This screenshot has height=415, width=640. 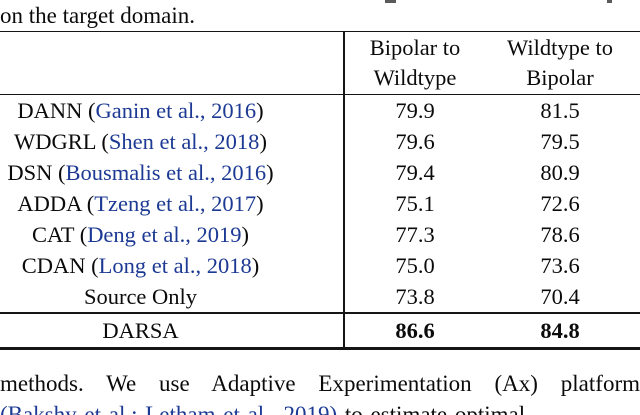 I want to click on citation-link: Deng et al., 2019, so click(x=164, y=234).